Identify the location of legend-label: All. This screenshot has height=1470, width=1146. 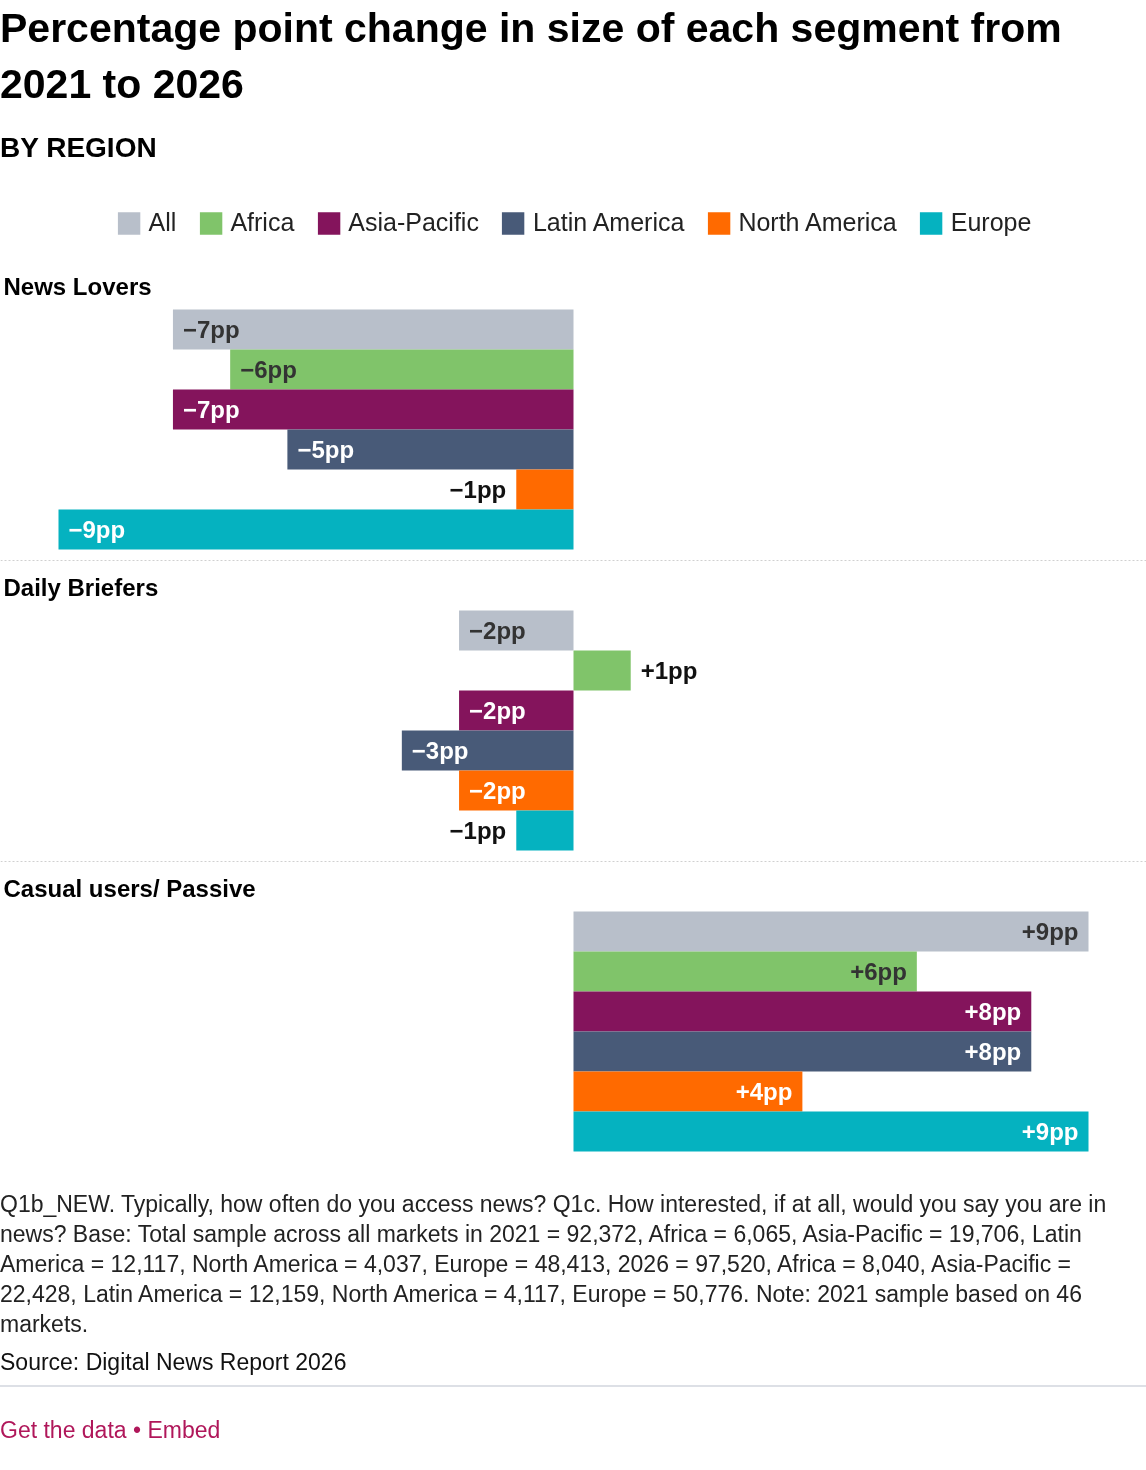
(162, 222).